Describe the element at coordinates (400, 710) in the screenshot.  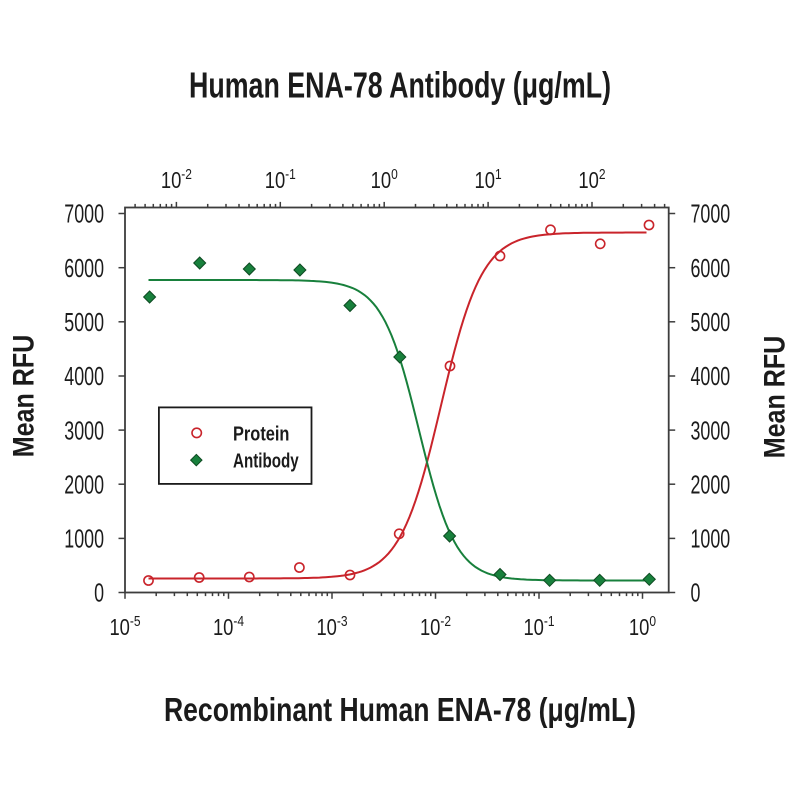
I see `svg-text:Recombinant Human ENA-78 (μg/m: Recombinant Human ENA-78 (μg/mL)` at that location.